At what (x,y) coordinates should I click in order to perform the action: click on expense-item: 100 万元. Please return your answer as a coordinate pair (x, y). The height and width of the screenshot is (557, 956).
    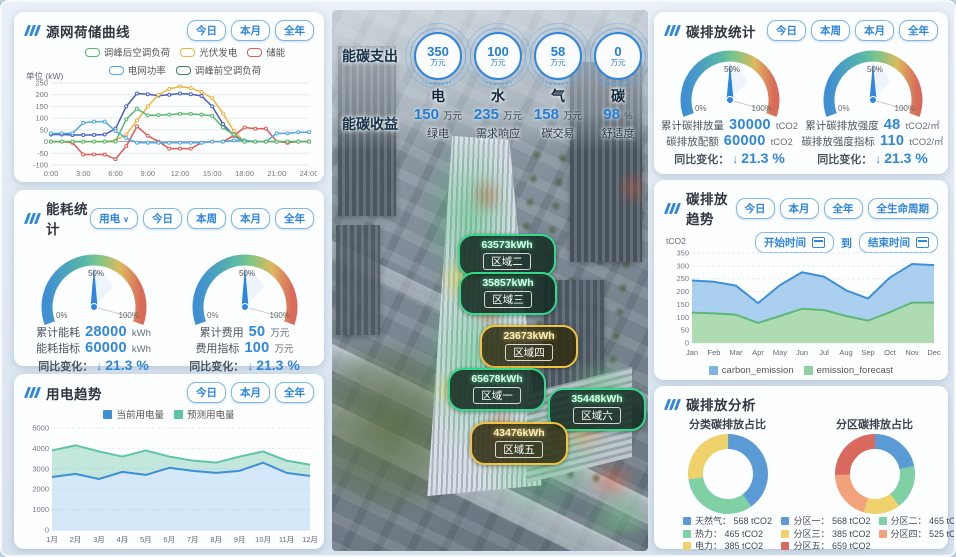
    Looking at the image, I should click on (498, 56).